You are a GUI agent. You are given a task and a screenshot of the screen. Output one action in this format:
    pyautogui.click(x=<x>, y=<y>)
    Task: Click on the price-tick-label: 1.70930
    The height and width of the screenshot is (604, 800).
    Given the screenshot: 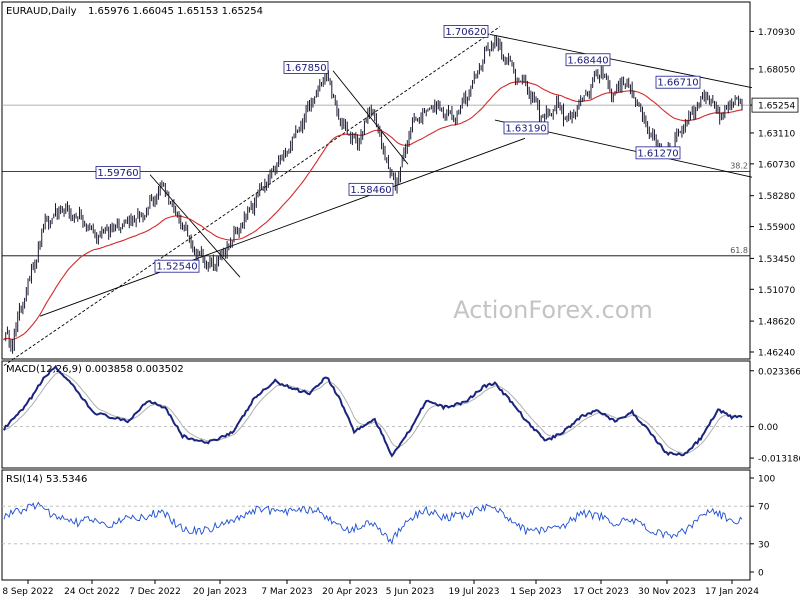 What is the action you would take?
    pyautogui.click(x=776, y=33)
    